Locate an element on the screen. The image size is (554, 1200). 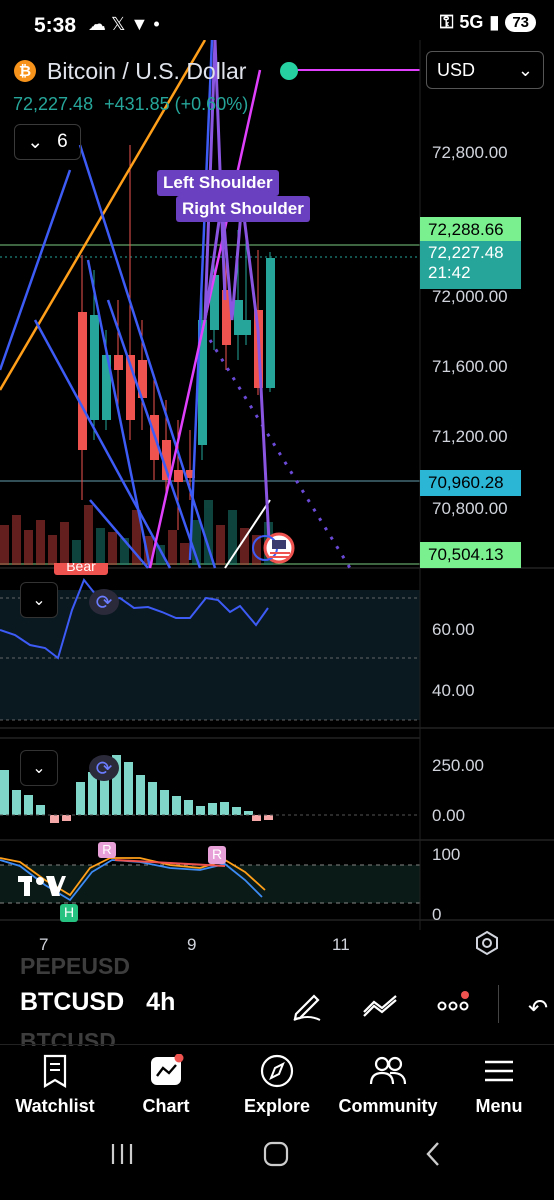
rsi-line is located at coordinates (134, 619).